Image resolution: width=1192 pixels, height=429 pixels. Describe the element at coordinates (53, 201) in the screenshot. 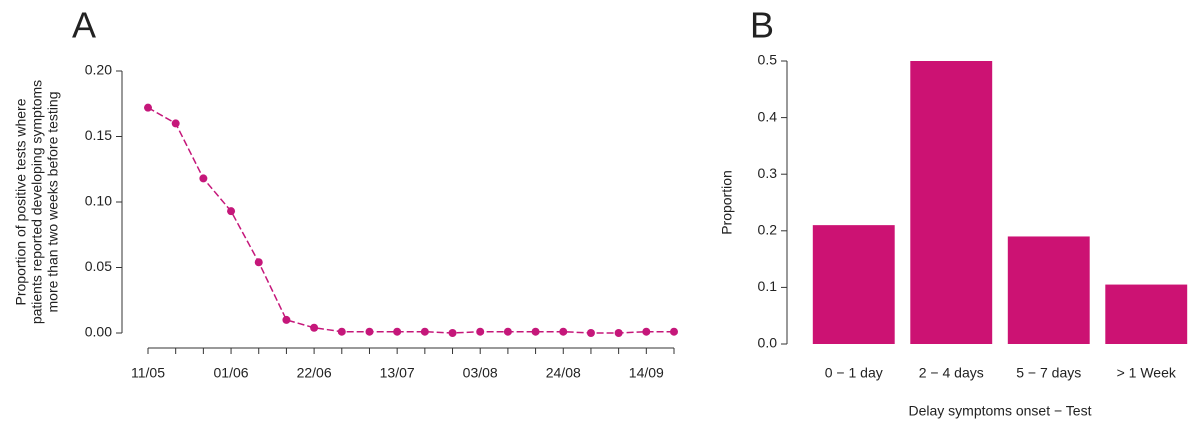

I see `y-axis-label: more than two weeks before testing` at that location.